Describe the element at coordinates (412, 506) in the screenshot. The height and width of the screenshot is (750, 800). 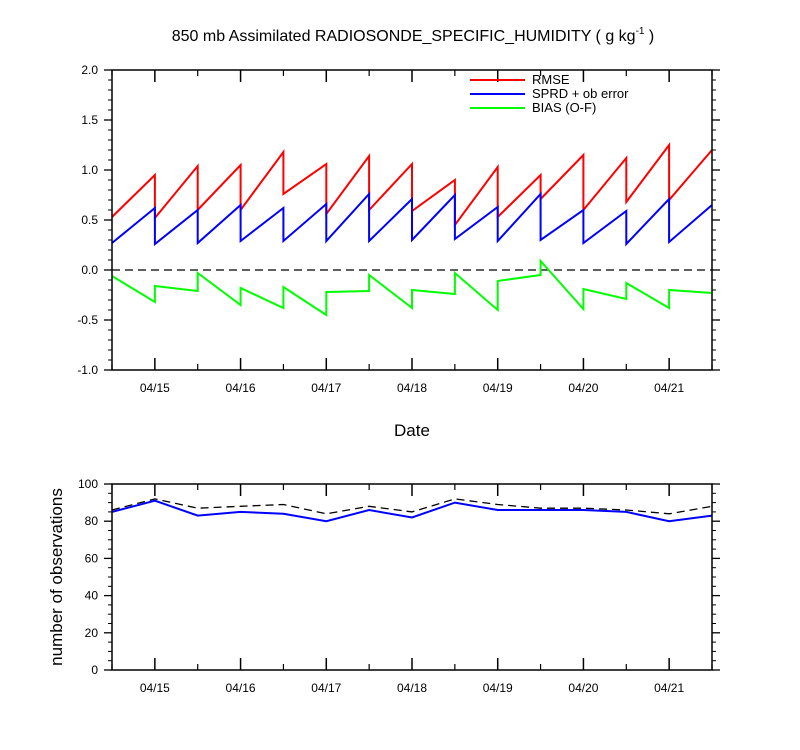
I see `series-line-possible-observations` at that location.